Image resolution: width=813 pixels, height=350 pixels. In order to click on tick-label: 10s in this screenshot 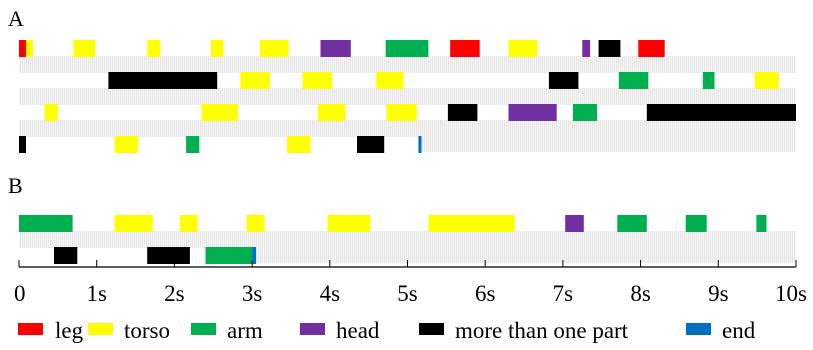, I will do `click(791, 293)`.